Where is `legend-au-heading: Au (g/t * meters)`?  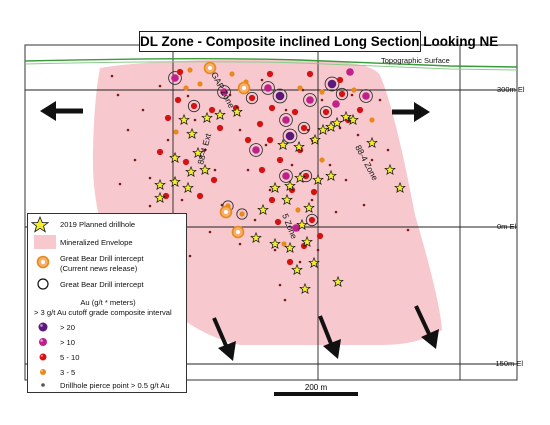
legend-au-heading: Au (g/t * meters) is located at coordinates (108, 302).